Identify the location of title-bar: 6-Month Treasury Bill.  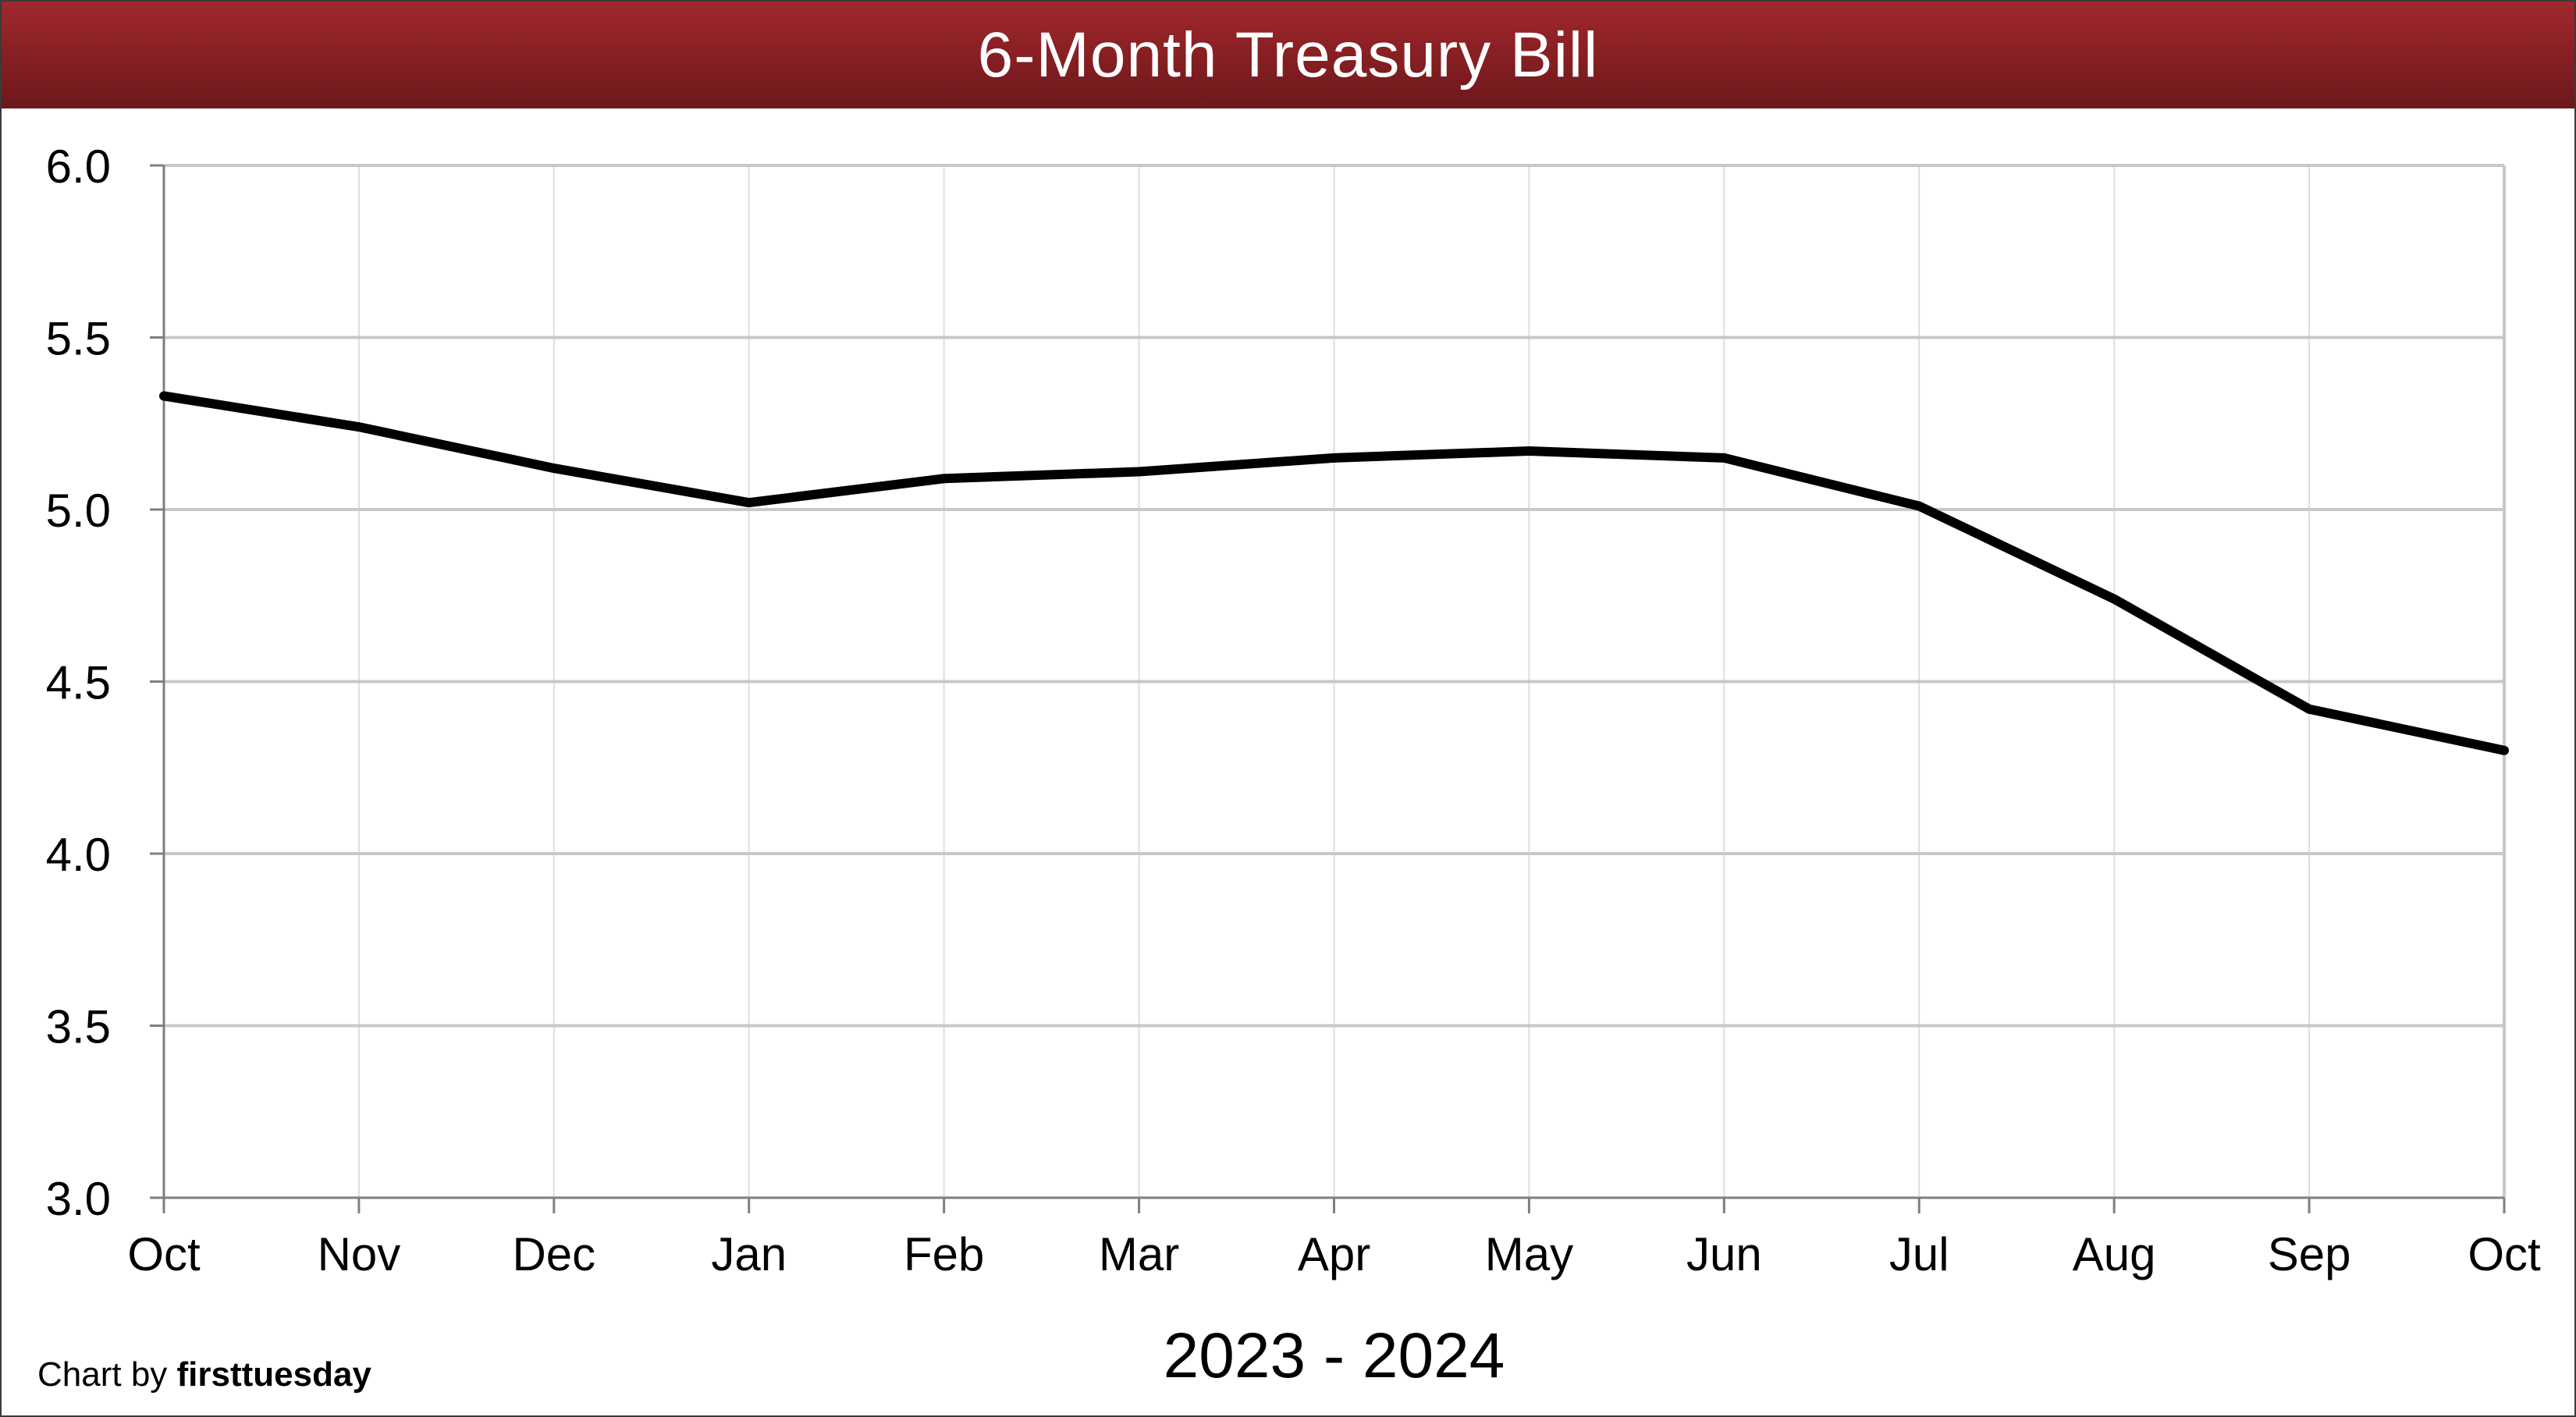
(1288, 55).